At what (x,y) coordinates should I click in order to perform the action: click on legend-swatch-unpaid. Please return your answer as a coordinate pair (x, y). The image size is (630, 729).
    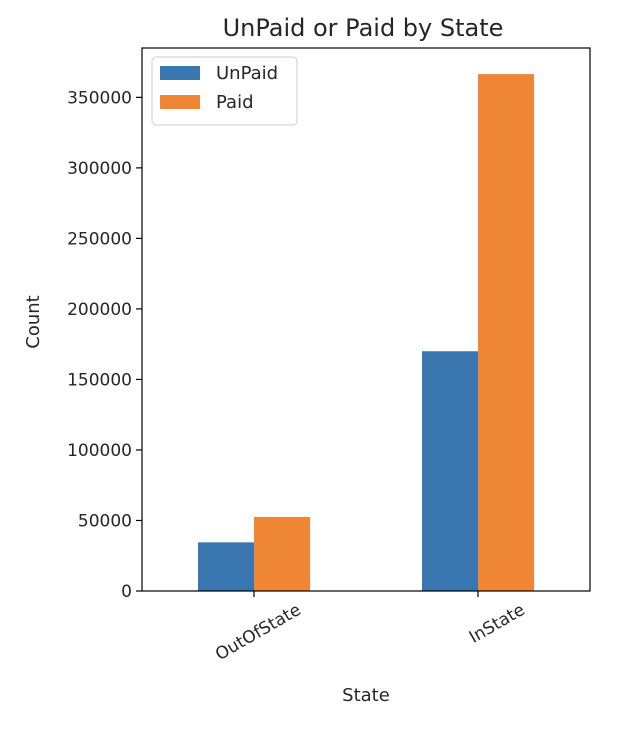
    Looking at the image, I should click on (180, 73).